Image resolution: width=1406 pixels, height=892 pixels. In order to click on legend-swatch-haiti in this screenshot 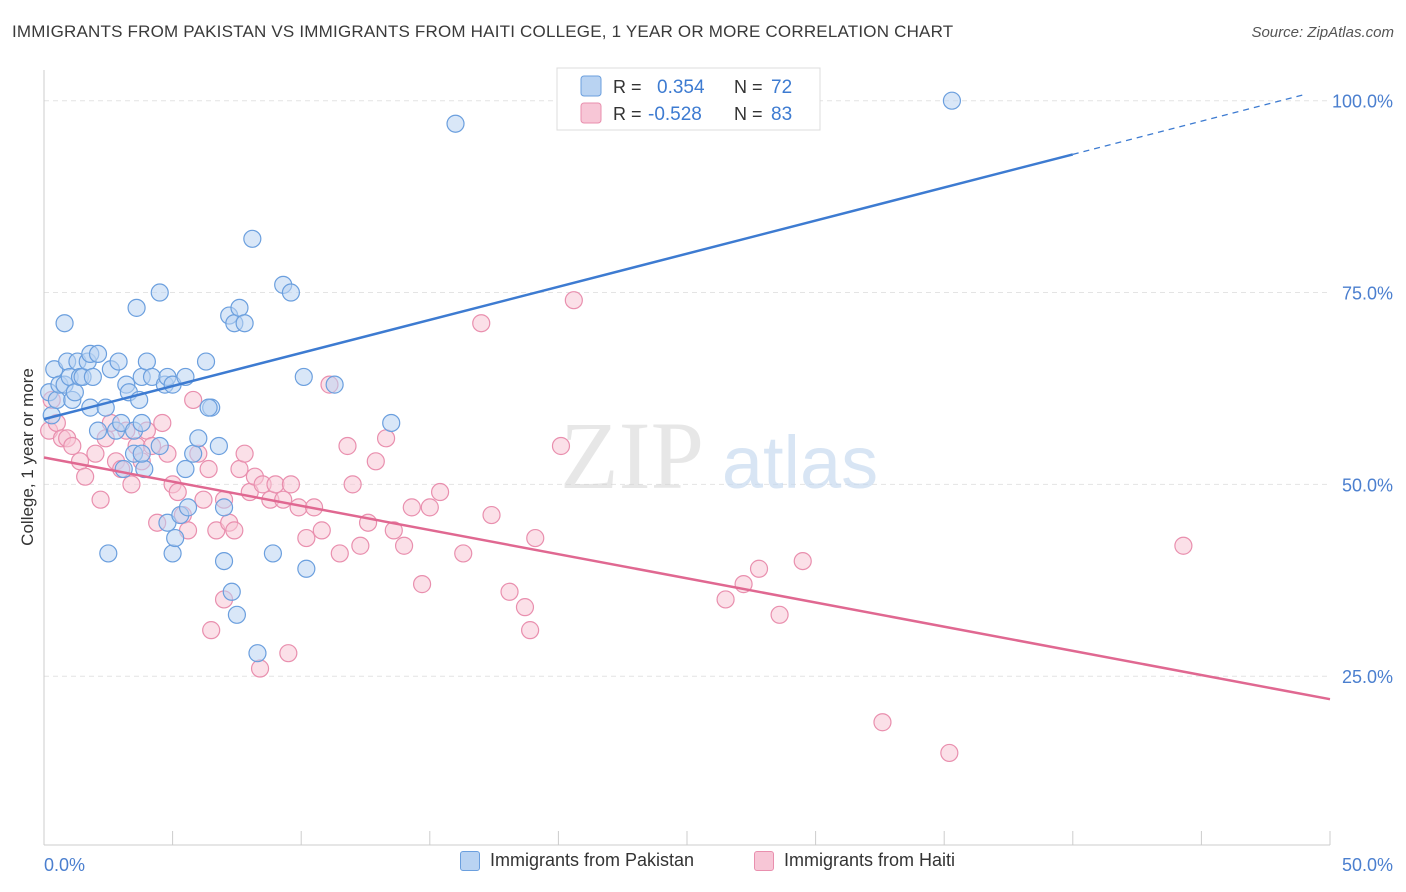, I will do `click(591, 113)`.